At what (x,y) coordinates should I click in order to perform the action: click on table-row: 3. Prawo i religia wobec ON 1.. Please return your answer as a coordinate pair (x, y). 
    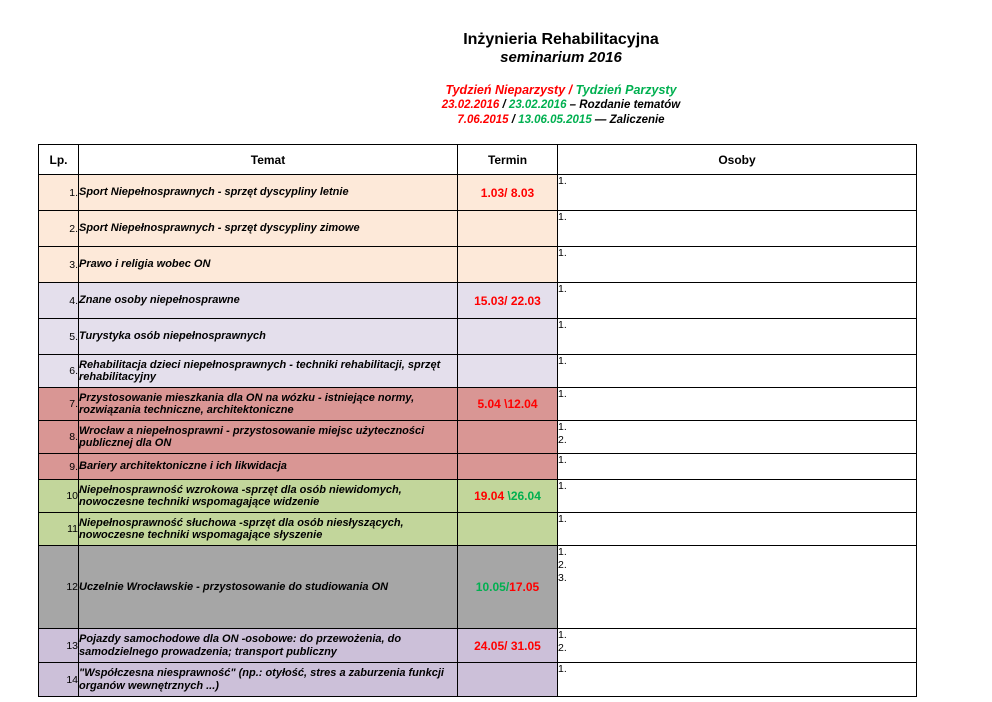
    Looking at the image, I should click on (477, 264).